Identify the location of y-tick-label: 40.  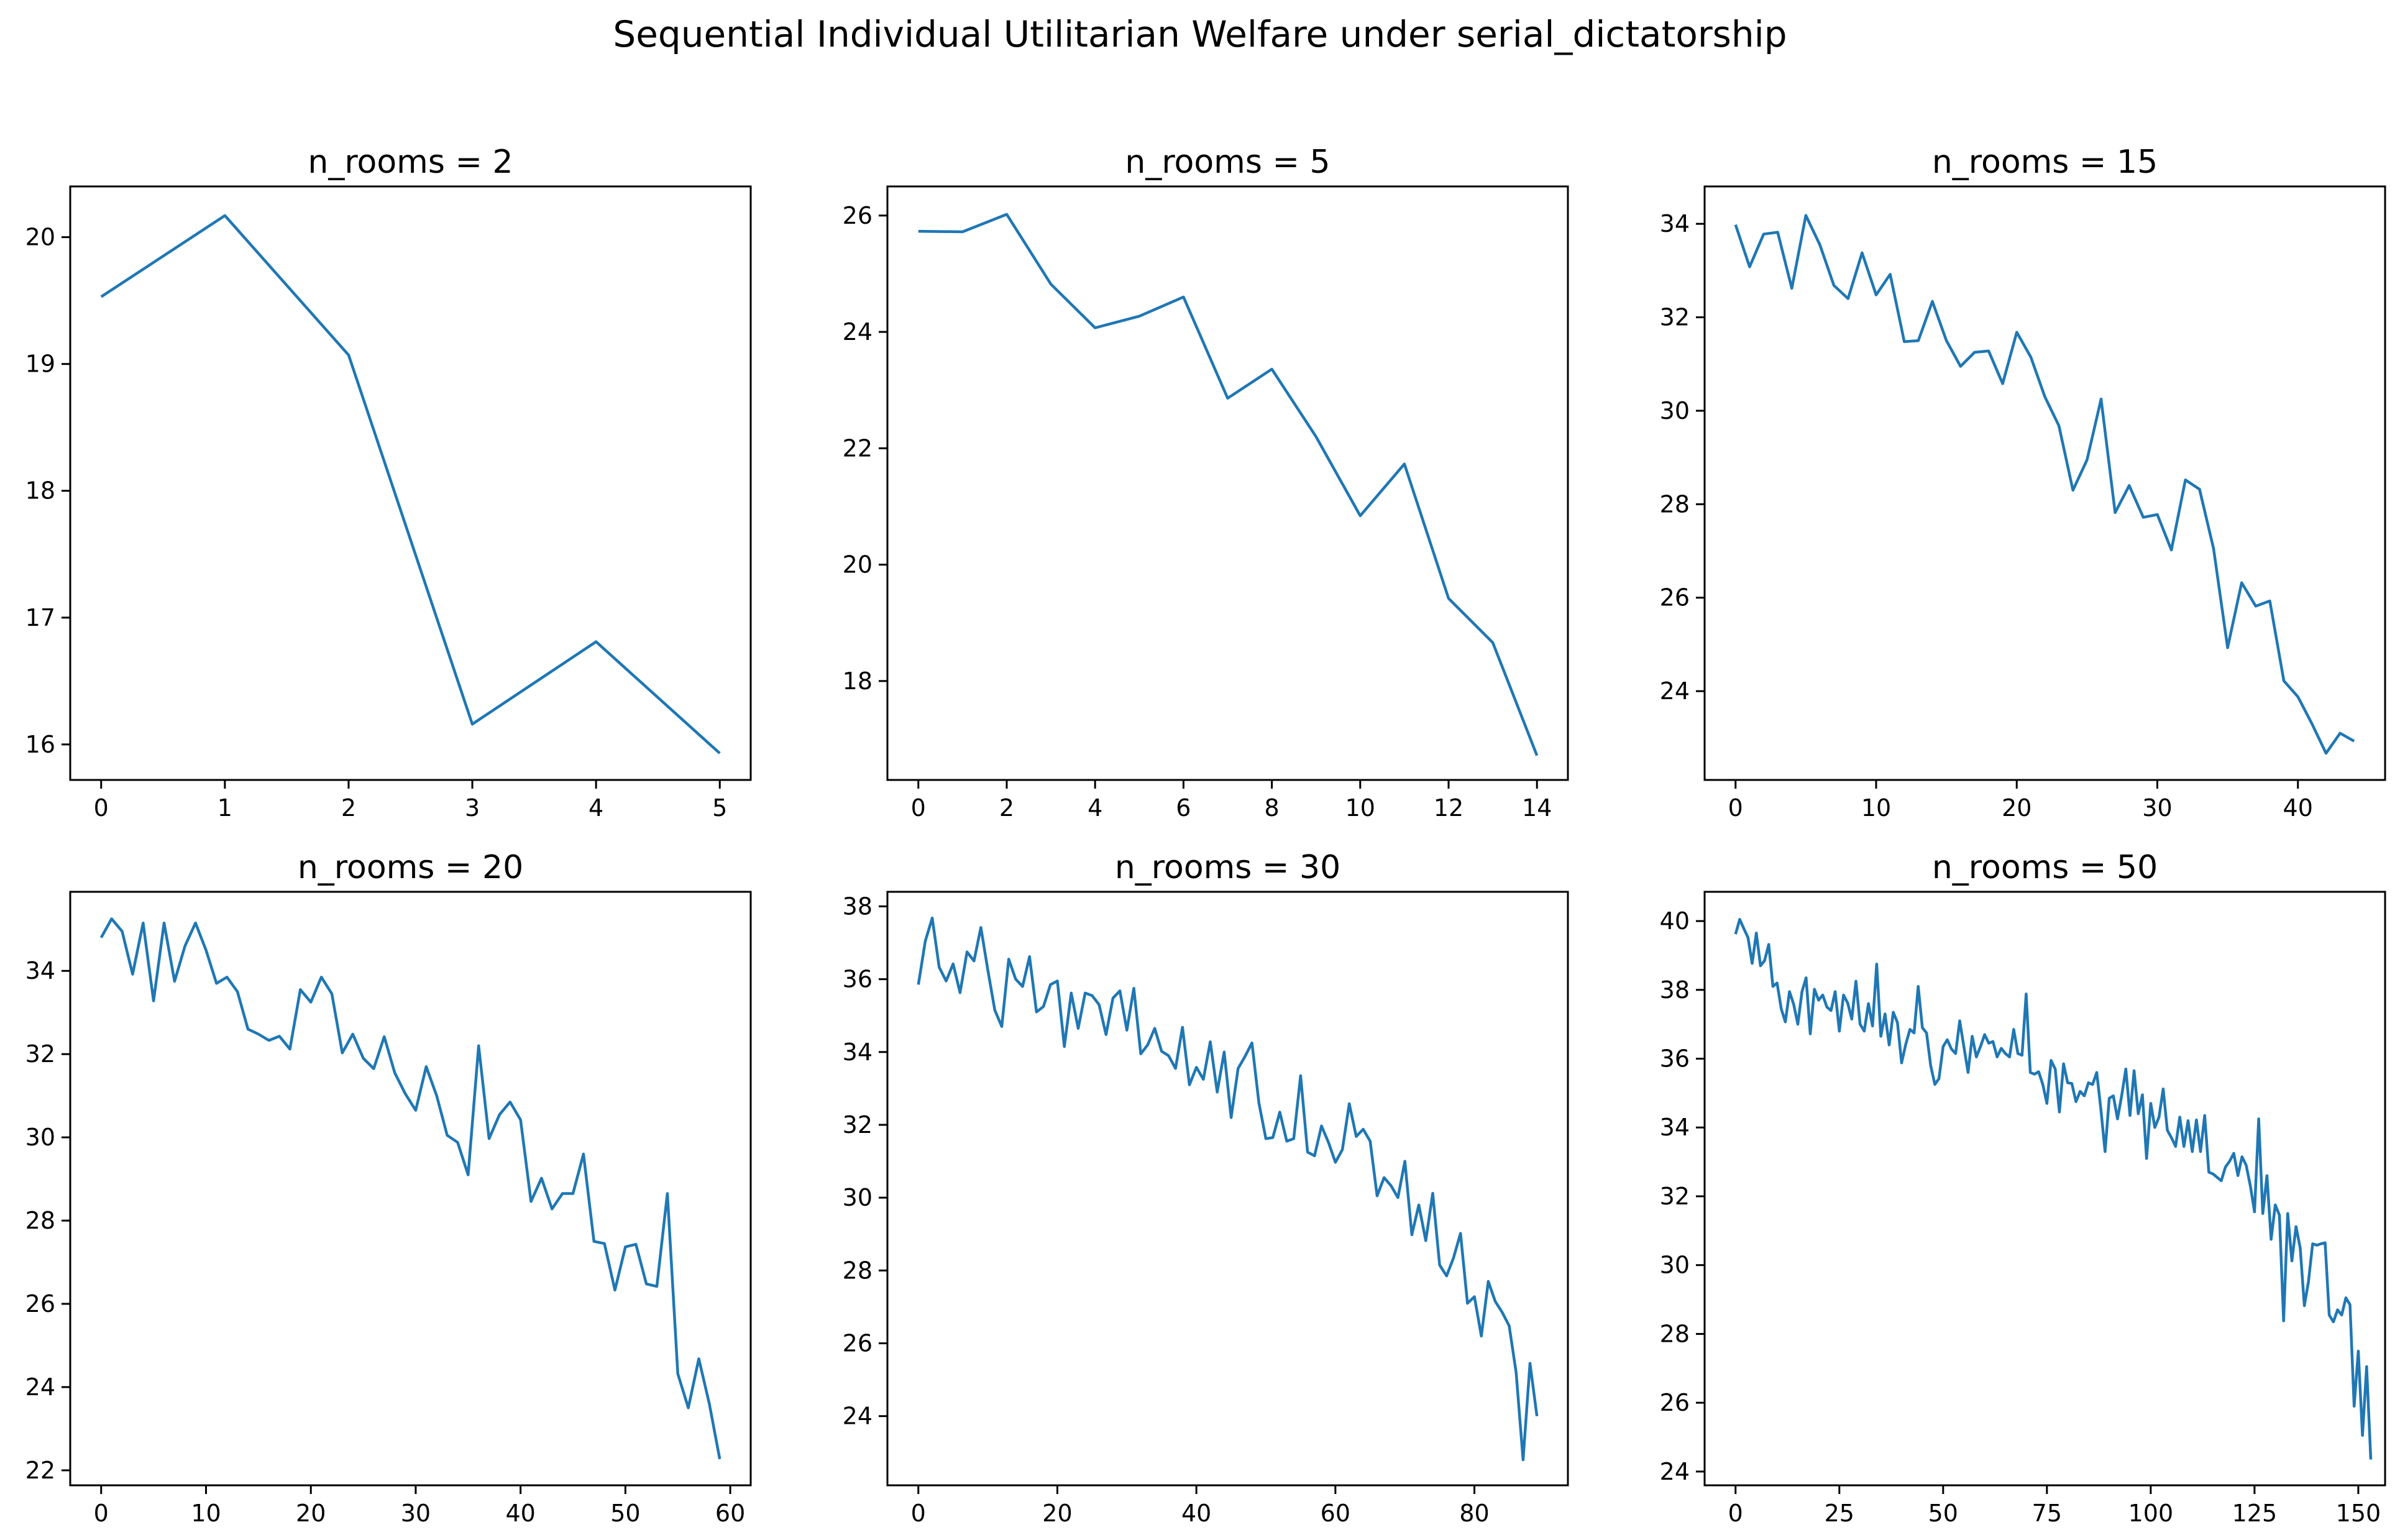
(1675, 921).